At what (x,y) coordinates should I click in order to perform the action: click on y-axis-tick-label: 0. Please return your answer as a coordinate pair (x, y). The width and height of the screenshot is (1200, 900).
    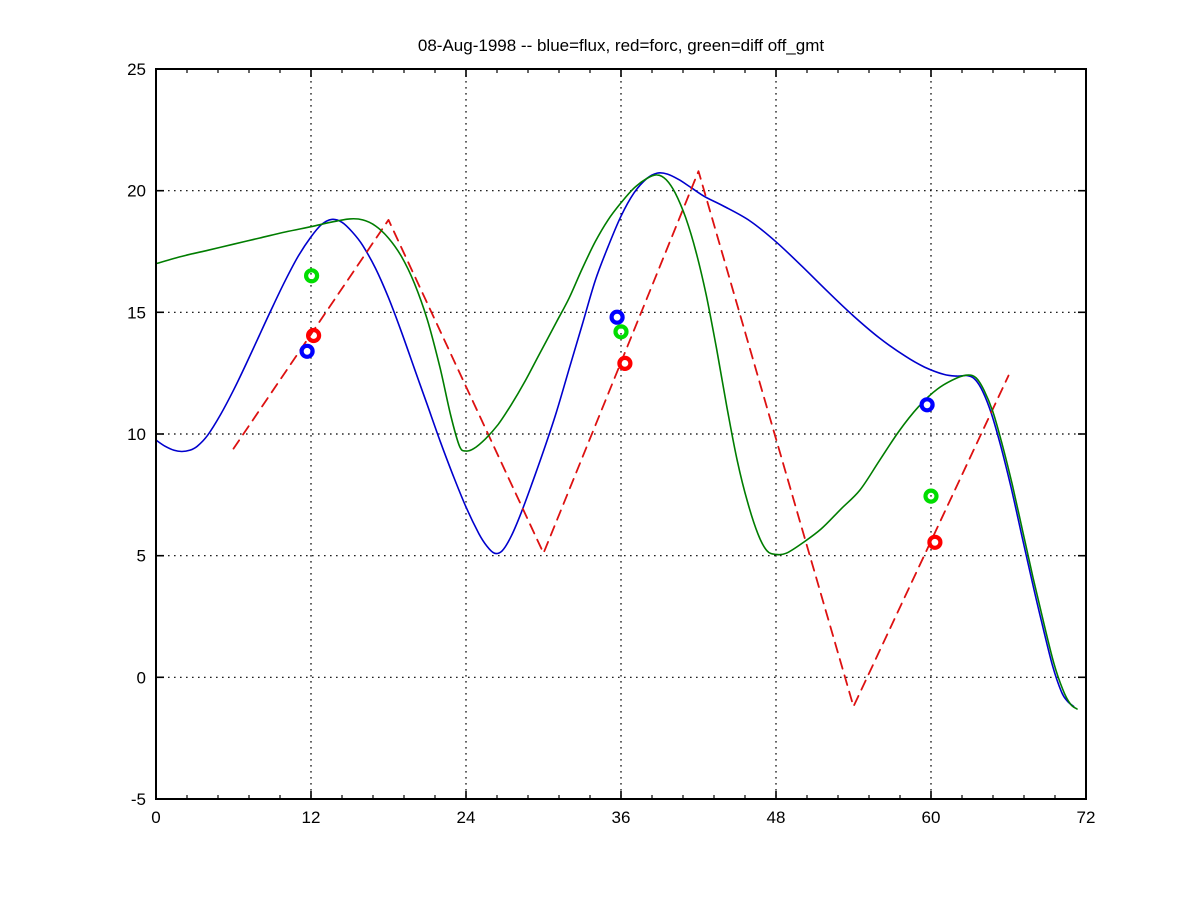
    Looking at the image, I should click on (141, 677).